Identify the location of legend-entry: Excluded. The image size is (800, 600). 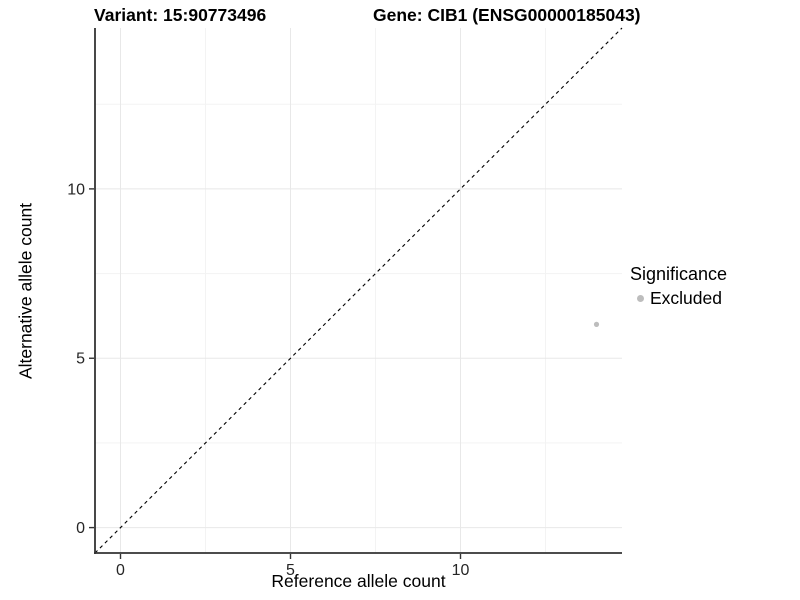
(678, 298).